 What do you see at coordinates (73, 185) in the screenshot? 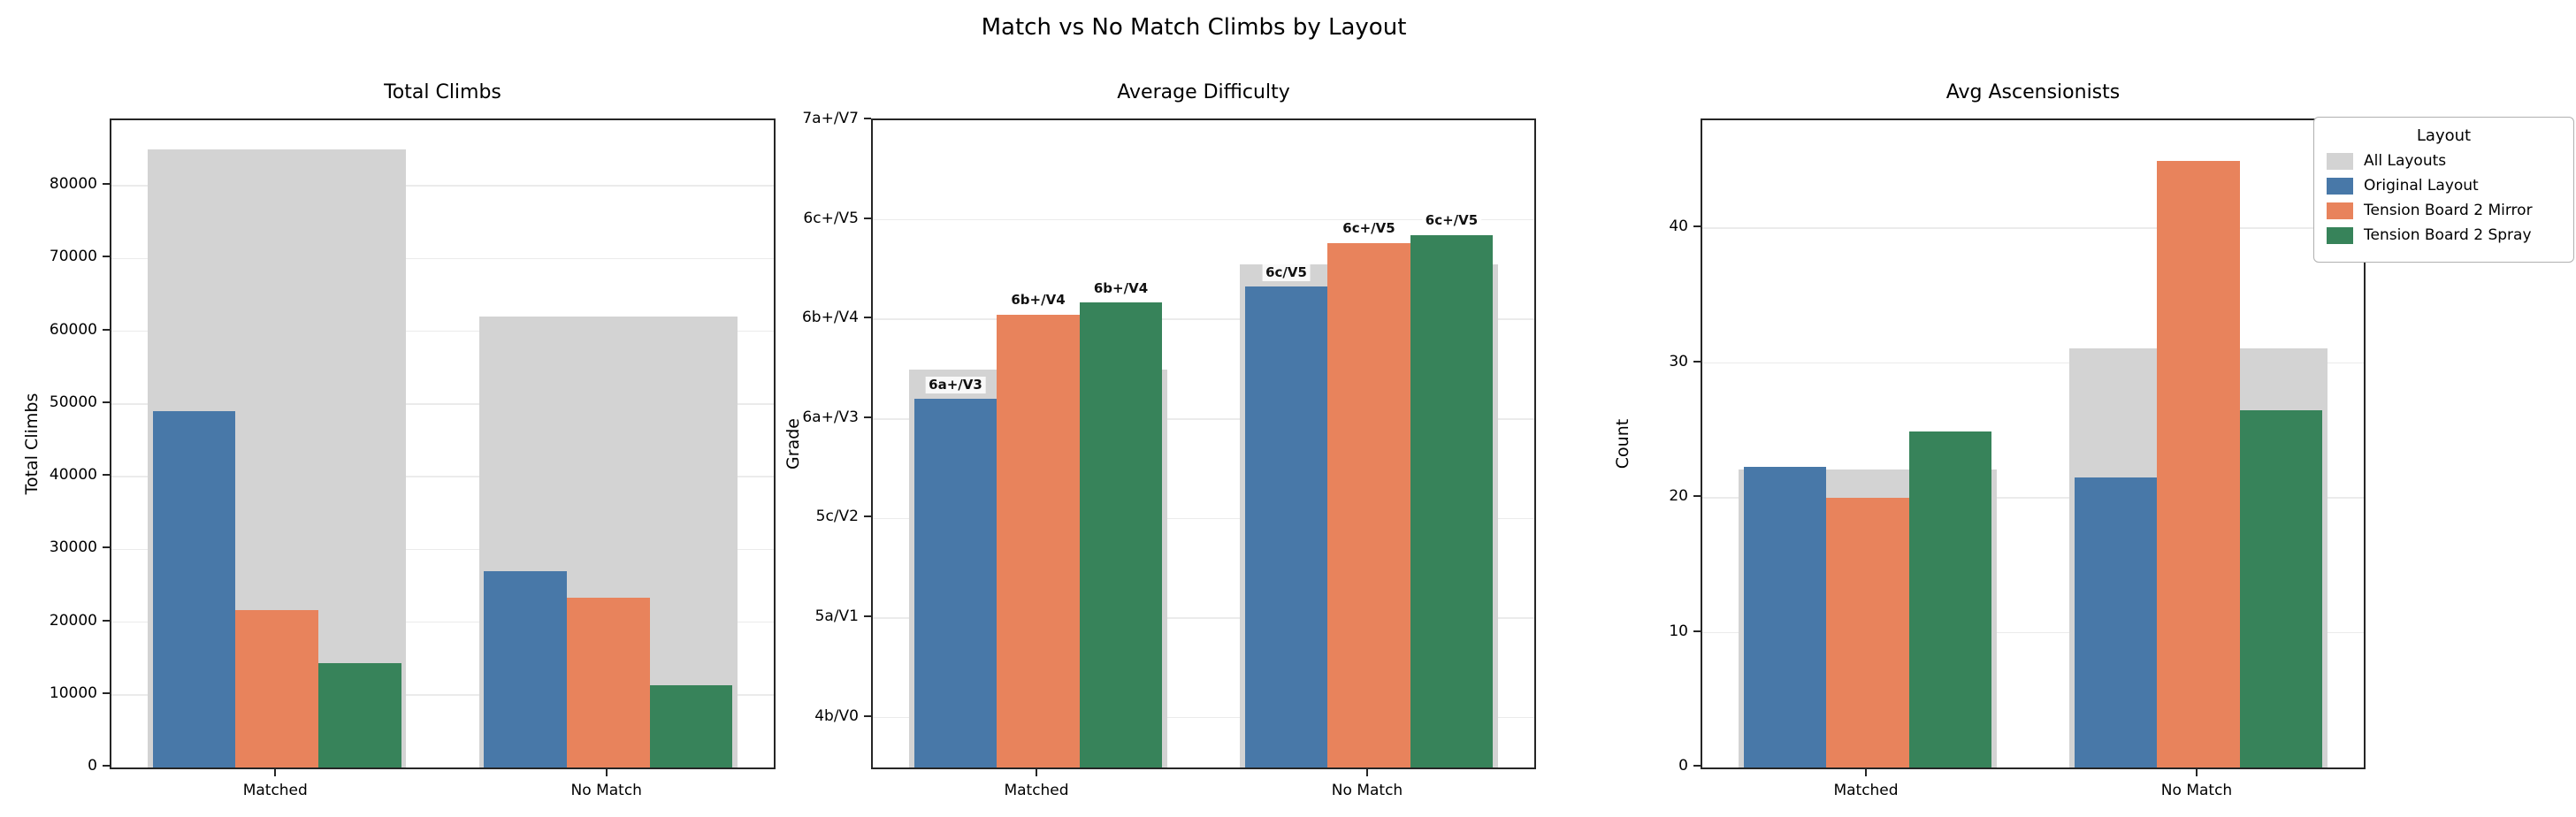
I see `y-tick-label: 80000` at bounding box center [73, 185].